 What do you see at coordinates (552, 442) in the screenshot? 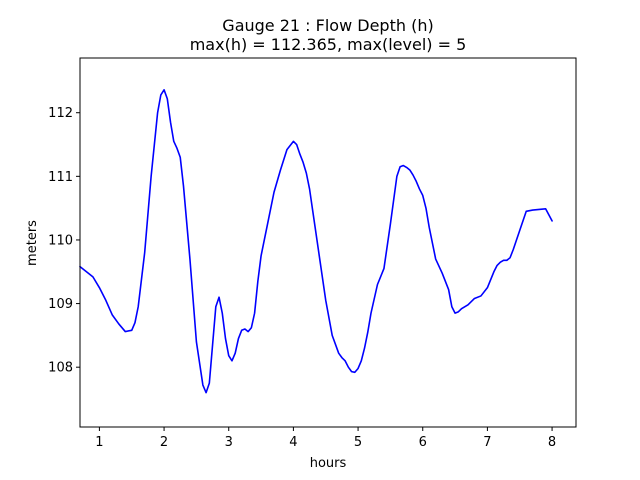
I see `x-tick-label: 8` at bounding box center [552, 442].